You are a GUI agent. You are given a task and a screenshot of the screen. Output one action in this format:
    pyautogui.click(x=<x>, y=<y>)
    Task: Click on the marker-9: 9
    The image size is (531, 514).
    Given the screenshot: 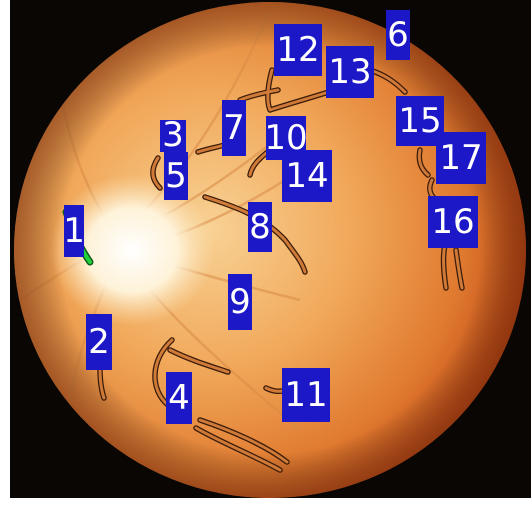 What is the action you would take?
    pyautogui.click(x=240, y=302)
    